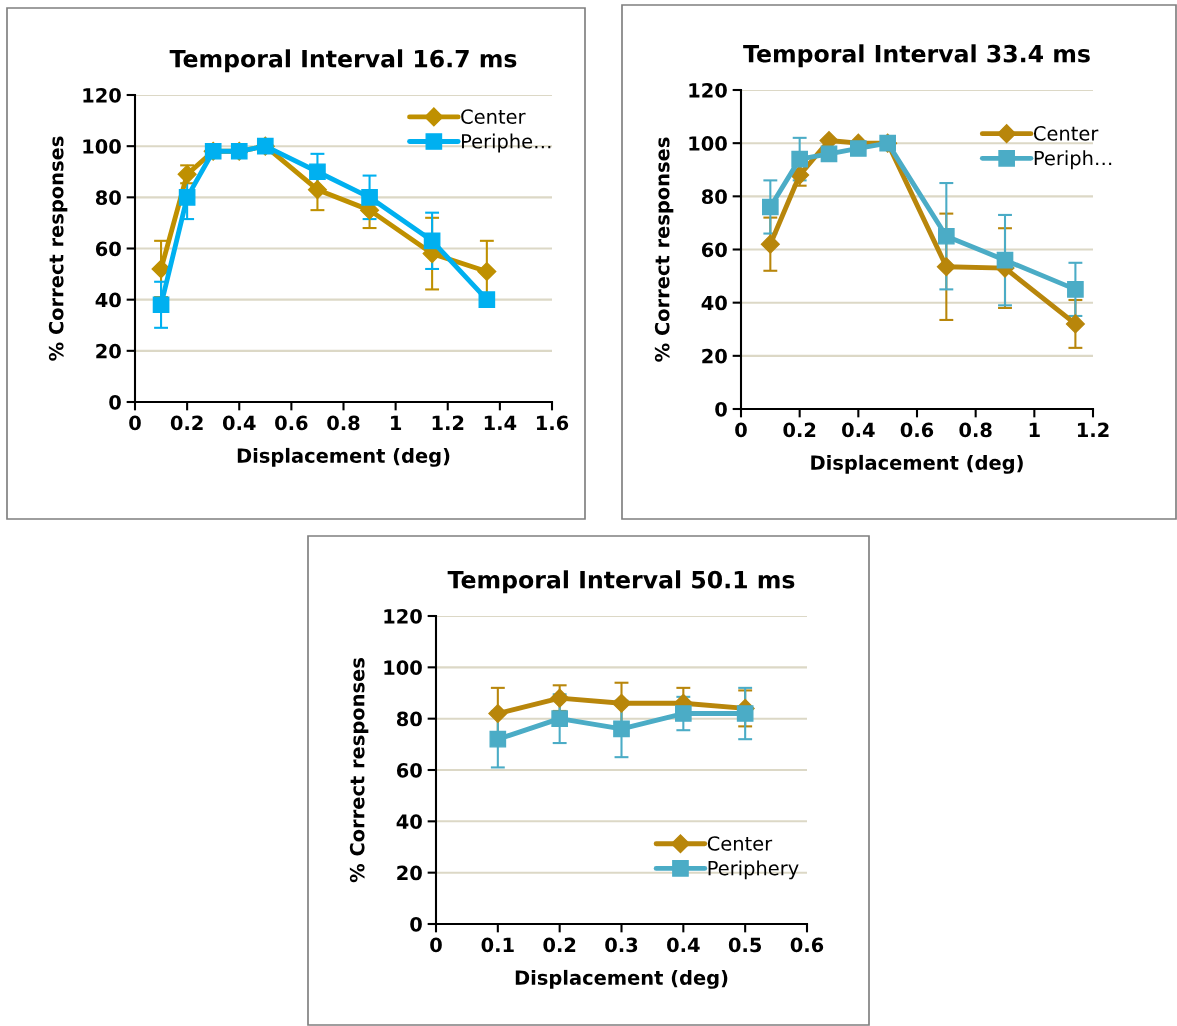  What do you see at coordinates (343, 61) in the screenshot?
I see `chart-title: Temporal Interval 16.7 ms` at bounding box center [343, 61].